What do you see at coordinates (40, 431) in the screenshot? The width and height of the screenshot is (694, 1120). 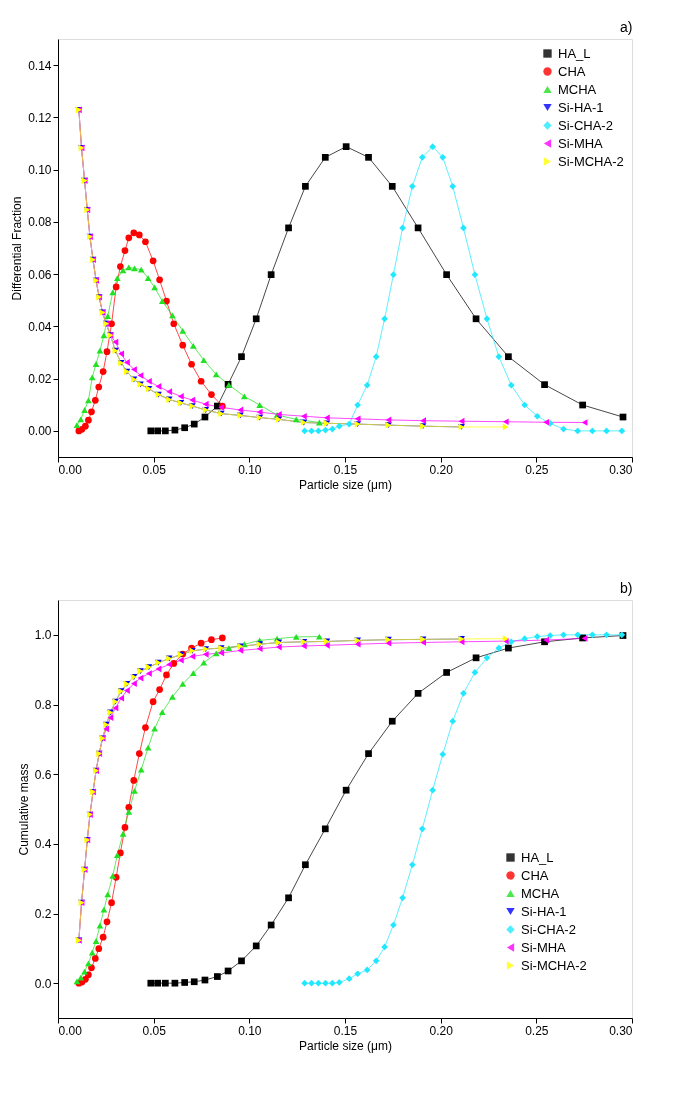 I see `y-tick-label: 0.00` at bounding box center [40, 431].